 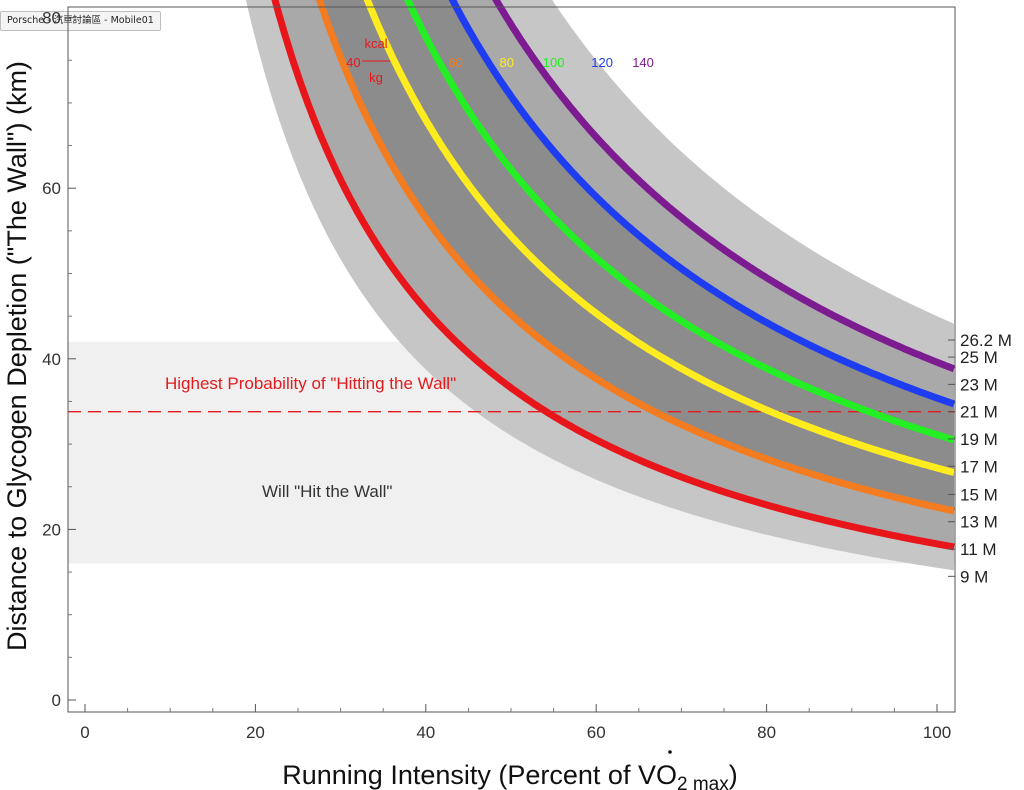 What do you see at coordinates (974, 576) in the screenshot?
I see `right-distance-label: 9 M` at bounding box center [974, 576].